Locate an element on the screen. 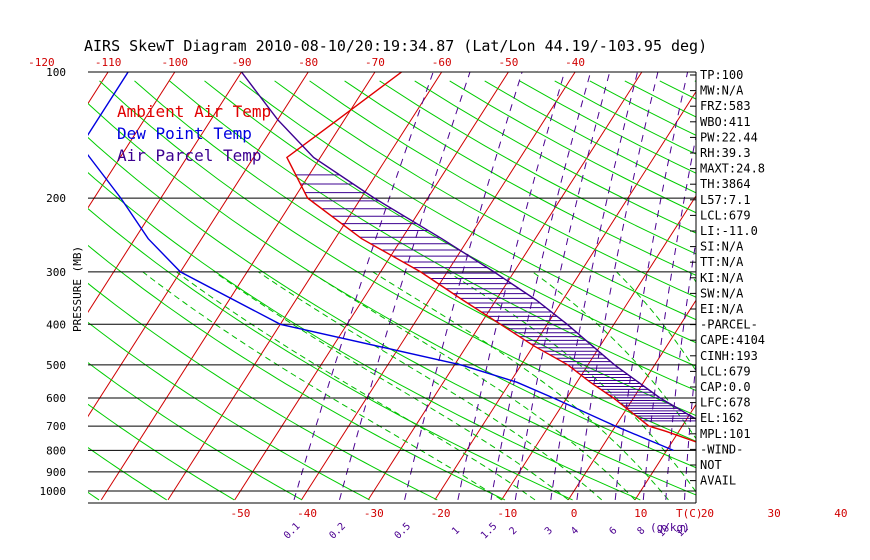  bottom-unit-label: T(C) is located at coordinates (689, 513).